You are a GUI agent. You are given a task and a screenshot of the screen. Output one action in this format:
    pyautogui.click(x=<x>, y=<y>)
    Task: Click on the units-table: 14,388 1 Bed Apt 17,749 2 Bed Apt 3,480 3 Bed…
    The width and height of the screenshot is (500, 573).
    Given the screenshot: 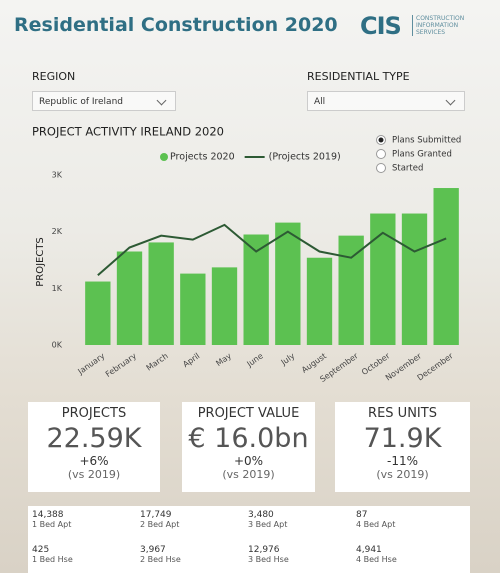 What is the action you would take?
    pyautogui.click(x=249, y=539)
    